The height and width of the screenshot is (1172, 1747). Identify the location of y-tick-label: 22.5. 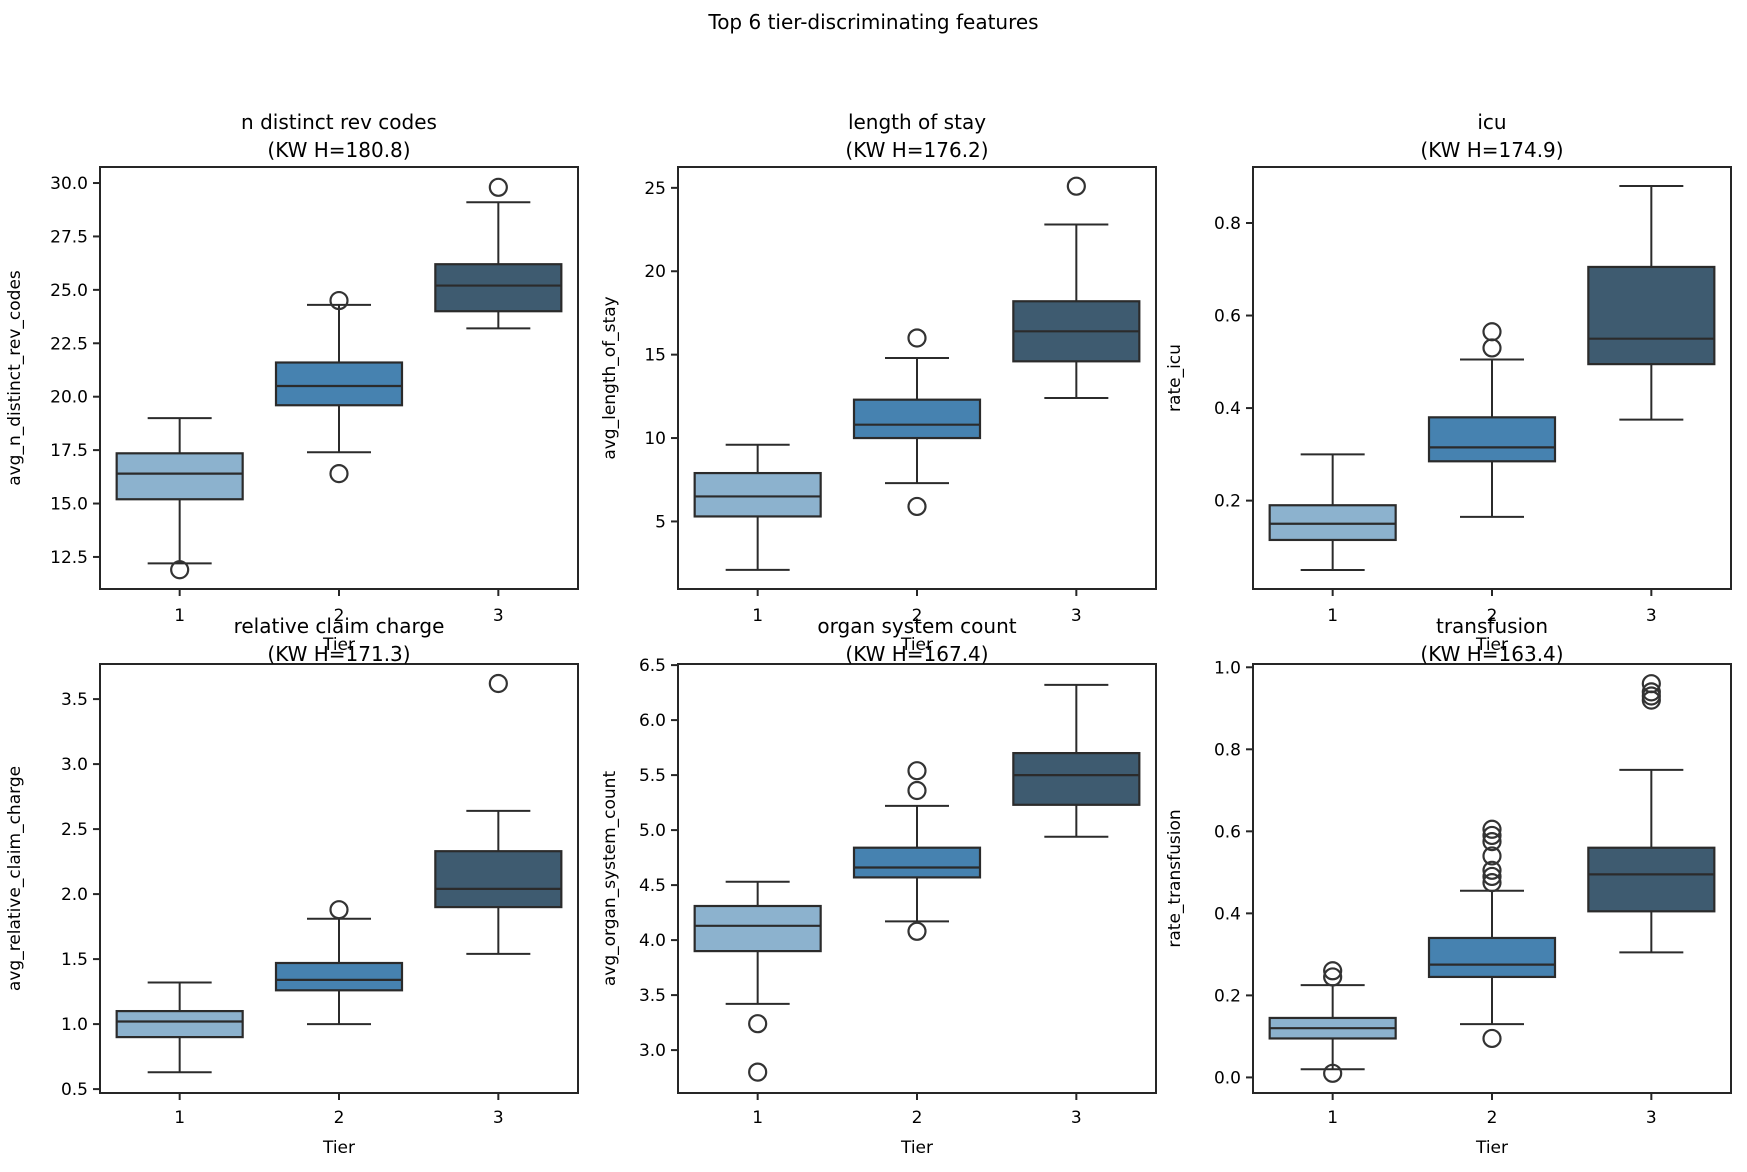
(69, 344).